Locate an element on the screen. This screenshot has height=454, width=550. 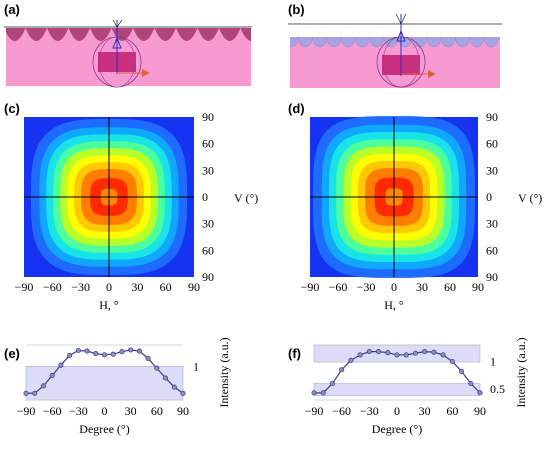
y-tick-label: 90 is located at coordinates (208, 277).